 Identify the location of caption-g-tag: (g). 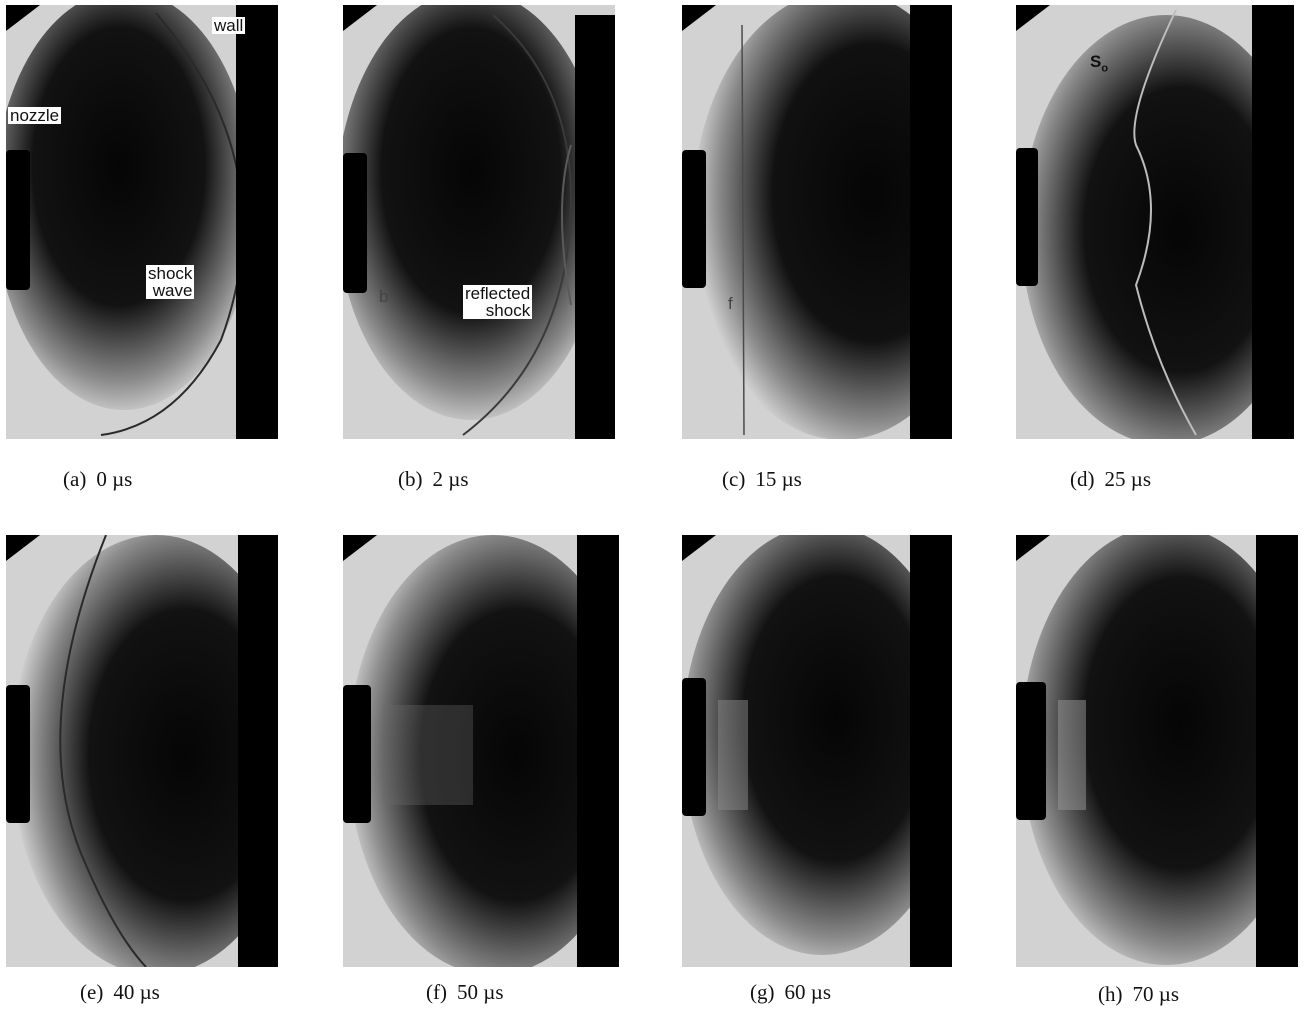
(762, 992).